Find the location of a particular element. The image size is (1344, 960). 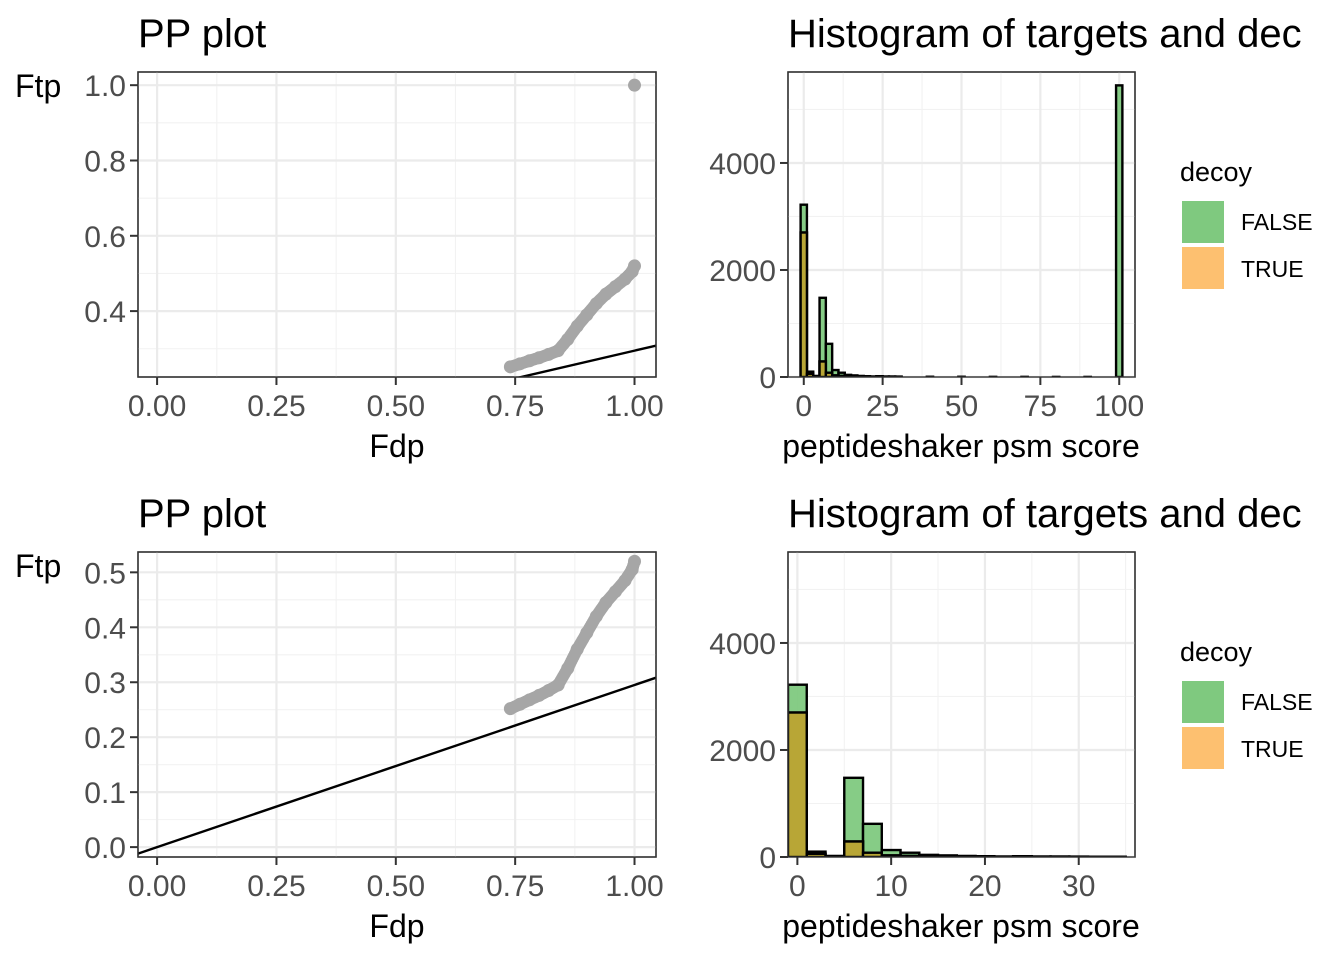

pp-top-border is located at coordinates (397, 224).